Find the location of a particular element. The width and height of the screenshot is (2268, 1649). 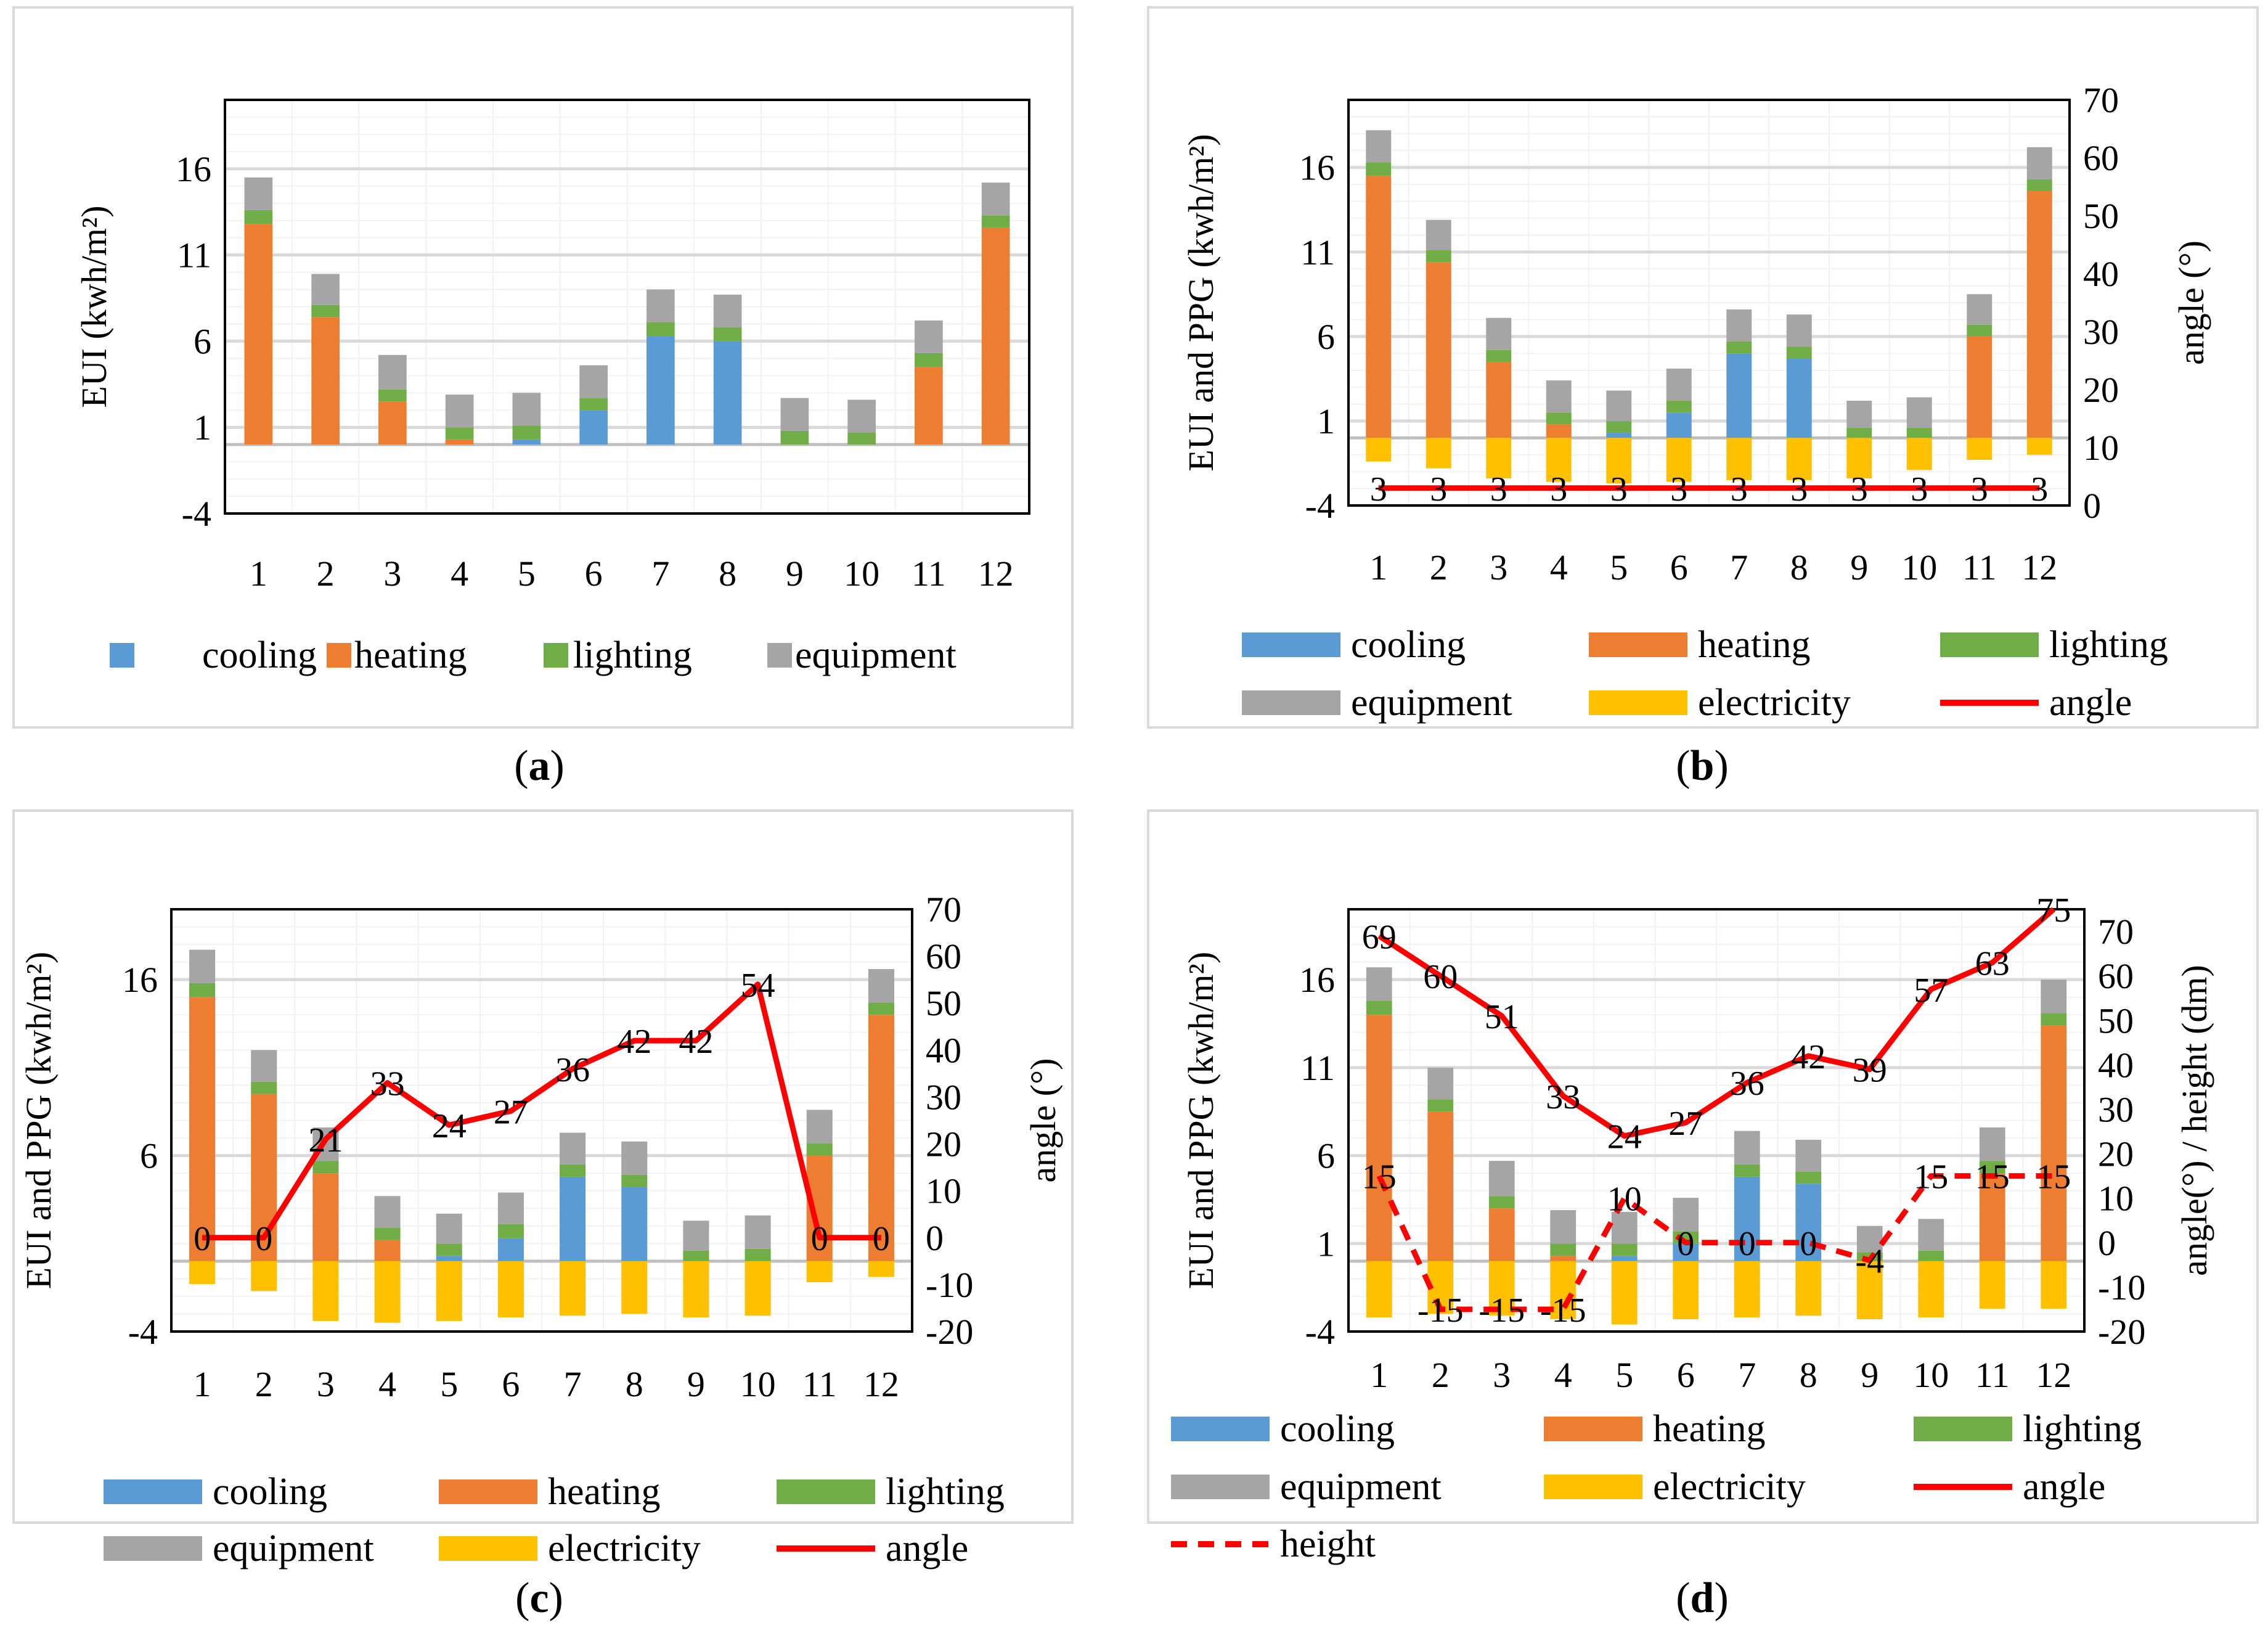

y-tick-label: 16 is located at coordinates (1317, 980).